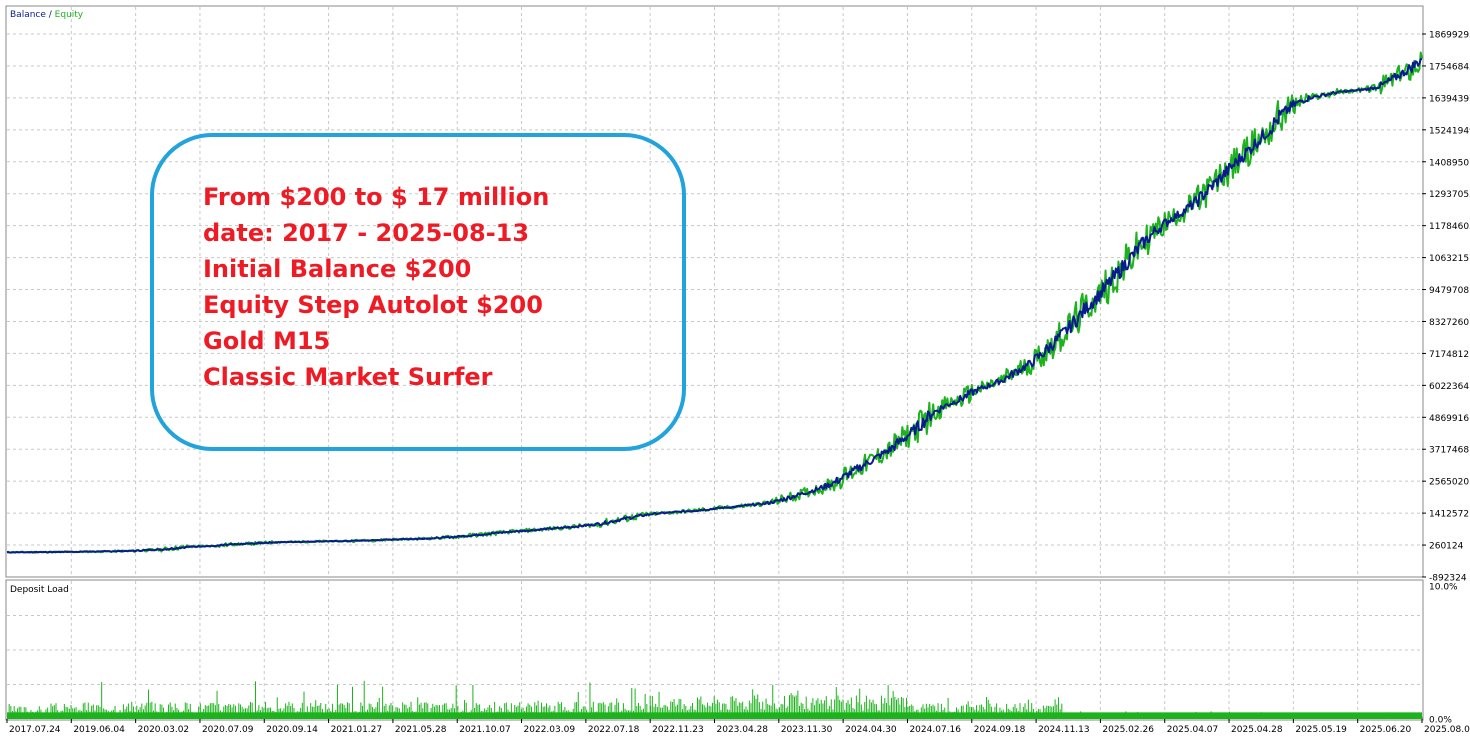  What do you see at coordinates (1449, 36) in the screenshot?
I see `y-tick-label: 18699293` at bounding box center [1449, 36].